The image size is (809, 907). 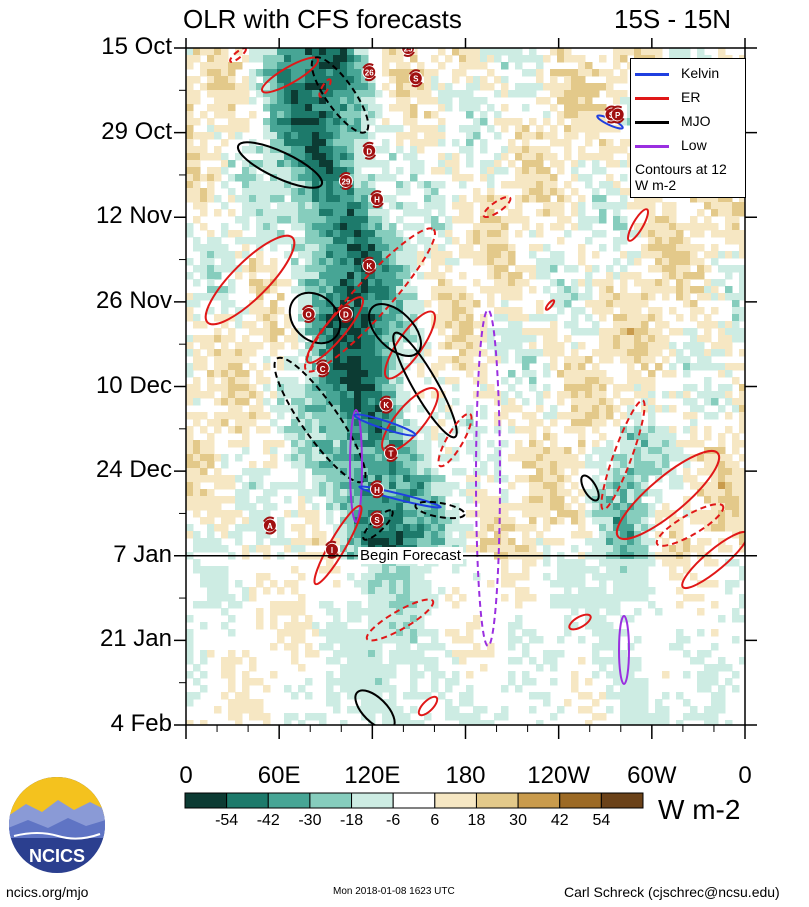 I want to click on chart-region: 15S - 15N, so click(x=673, y=19).